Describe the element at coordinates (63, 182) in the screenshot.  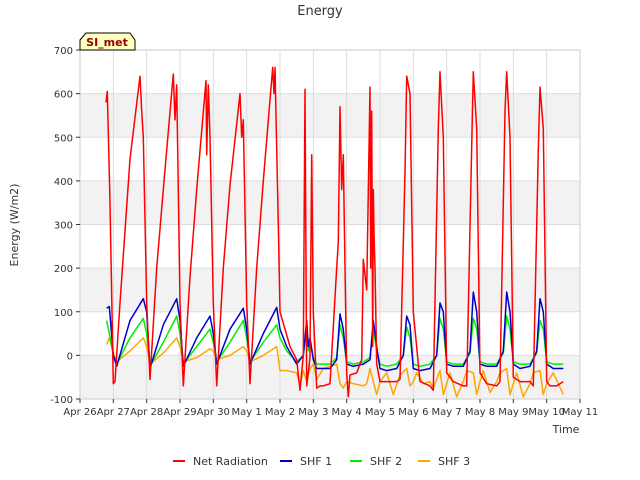
I see `y-tick-label: 400` at that location.